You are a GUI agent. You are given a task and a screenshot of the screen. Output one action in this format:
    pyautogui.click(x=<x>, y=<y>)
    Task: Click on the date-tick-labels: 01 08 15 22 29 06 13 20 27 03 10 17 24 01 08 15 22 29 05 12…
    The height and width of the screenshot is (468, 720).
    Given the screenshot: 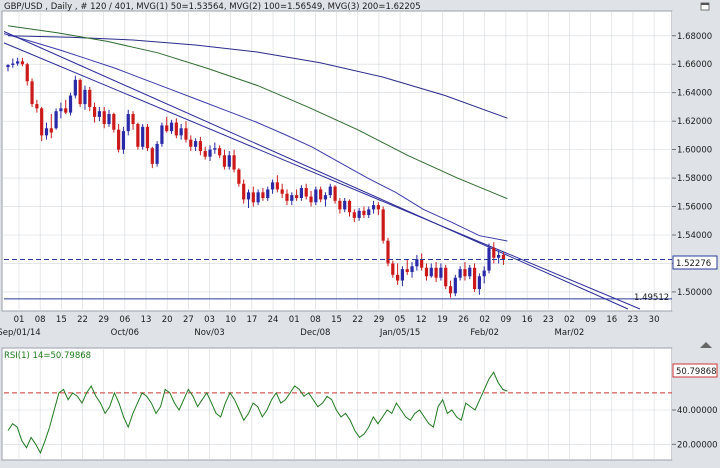 What is the action you would take?
    pyautogui.click(x=330, y=326)
    